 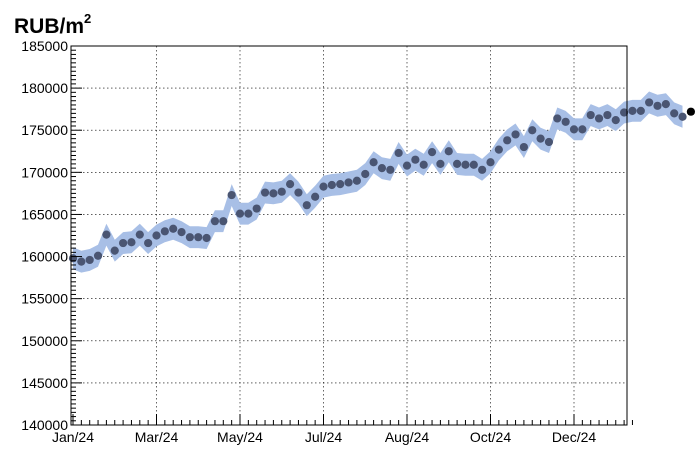 I want to click on x-tick-label: Oct/24, so click(x=490, y=437).